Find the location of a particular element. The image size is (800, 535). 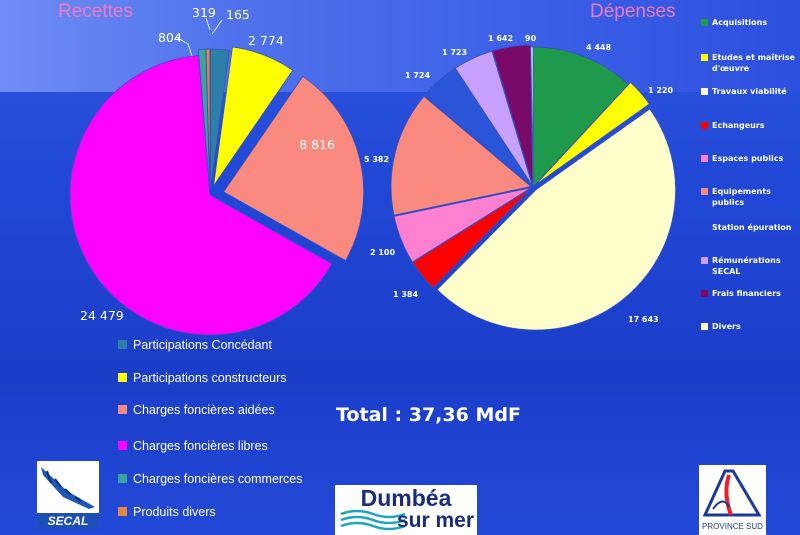

depenses-label-echangeurs: 1 384 is located at coordinates (405, 294).